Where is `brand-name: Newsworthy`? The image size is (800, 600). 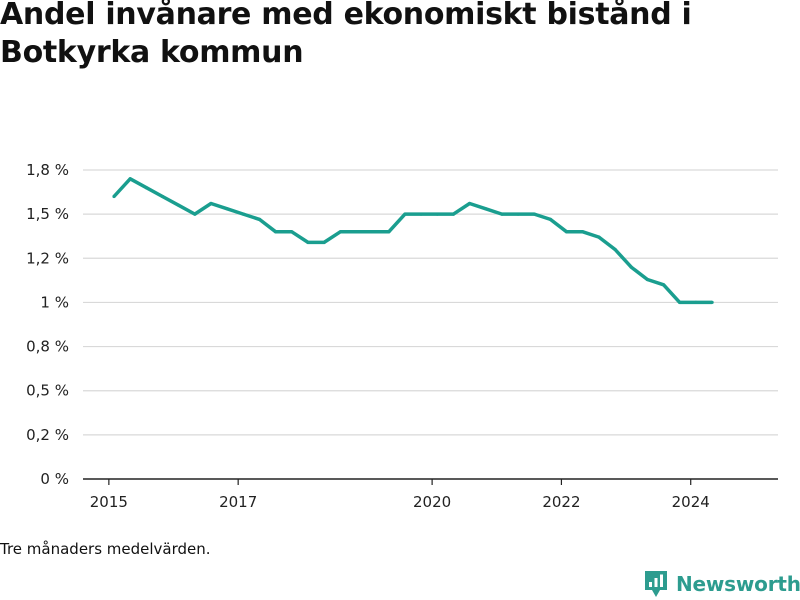
brand-name: Newsworthy is located at coordinates (738, 584).